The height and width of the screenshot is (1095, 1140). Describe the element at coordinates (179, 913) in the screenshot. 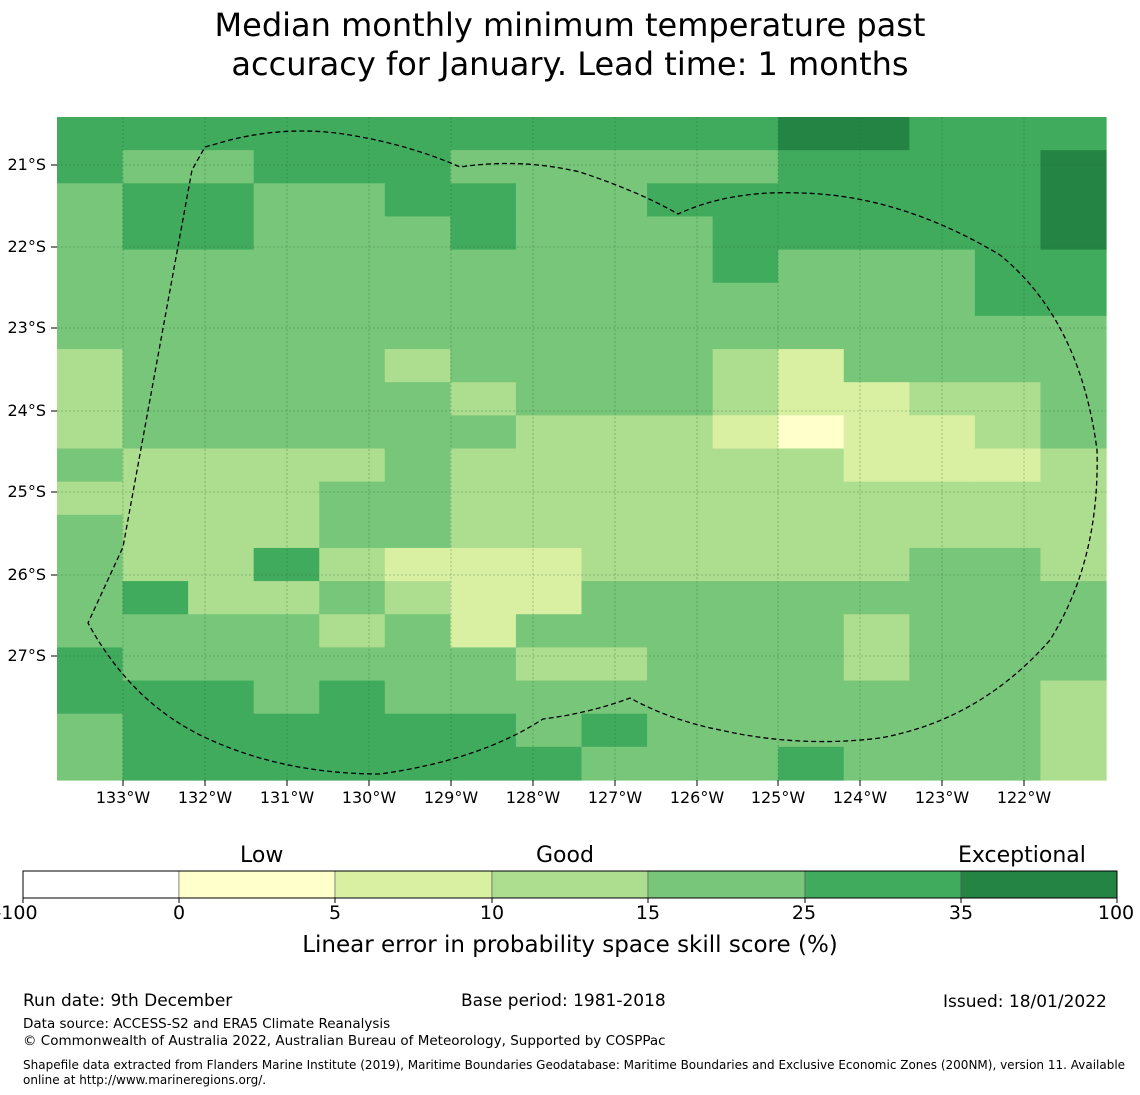

I see `colorbar-tick-label: 0` at that location.